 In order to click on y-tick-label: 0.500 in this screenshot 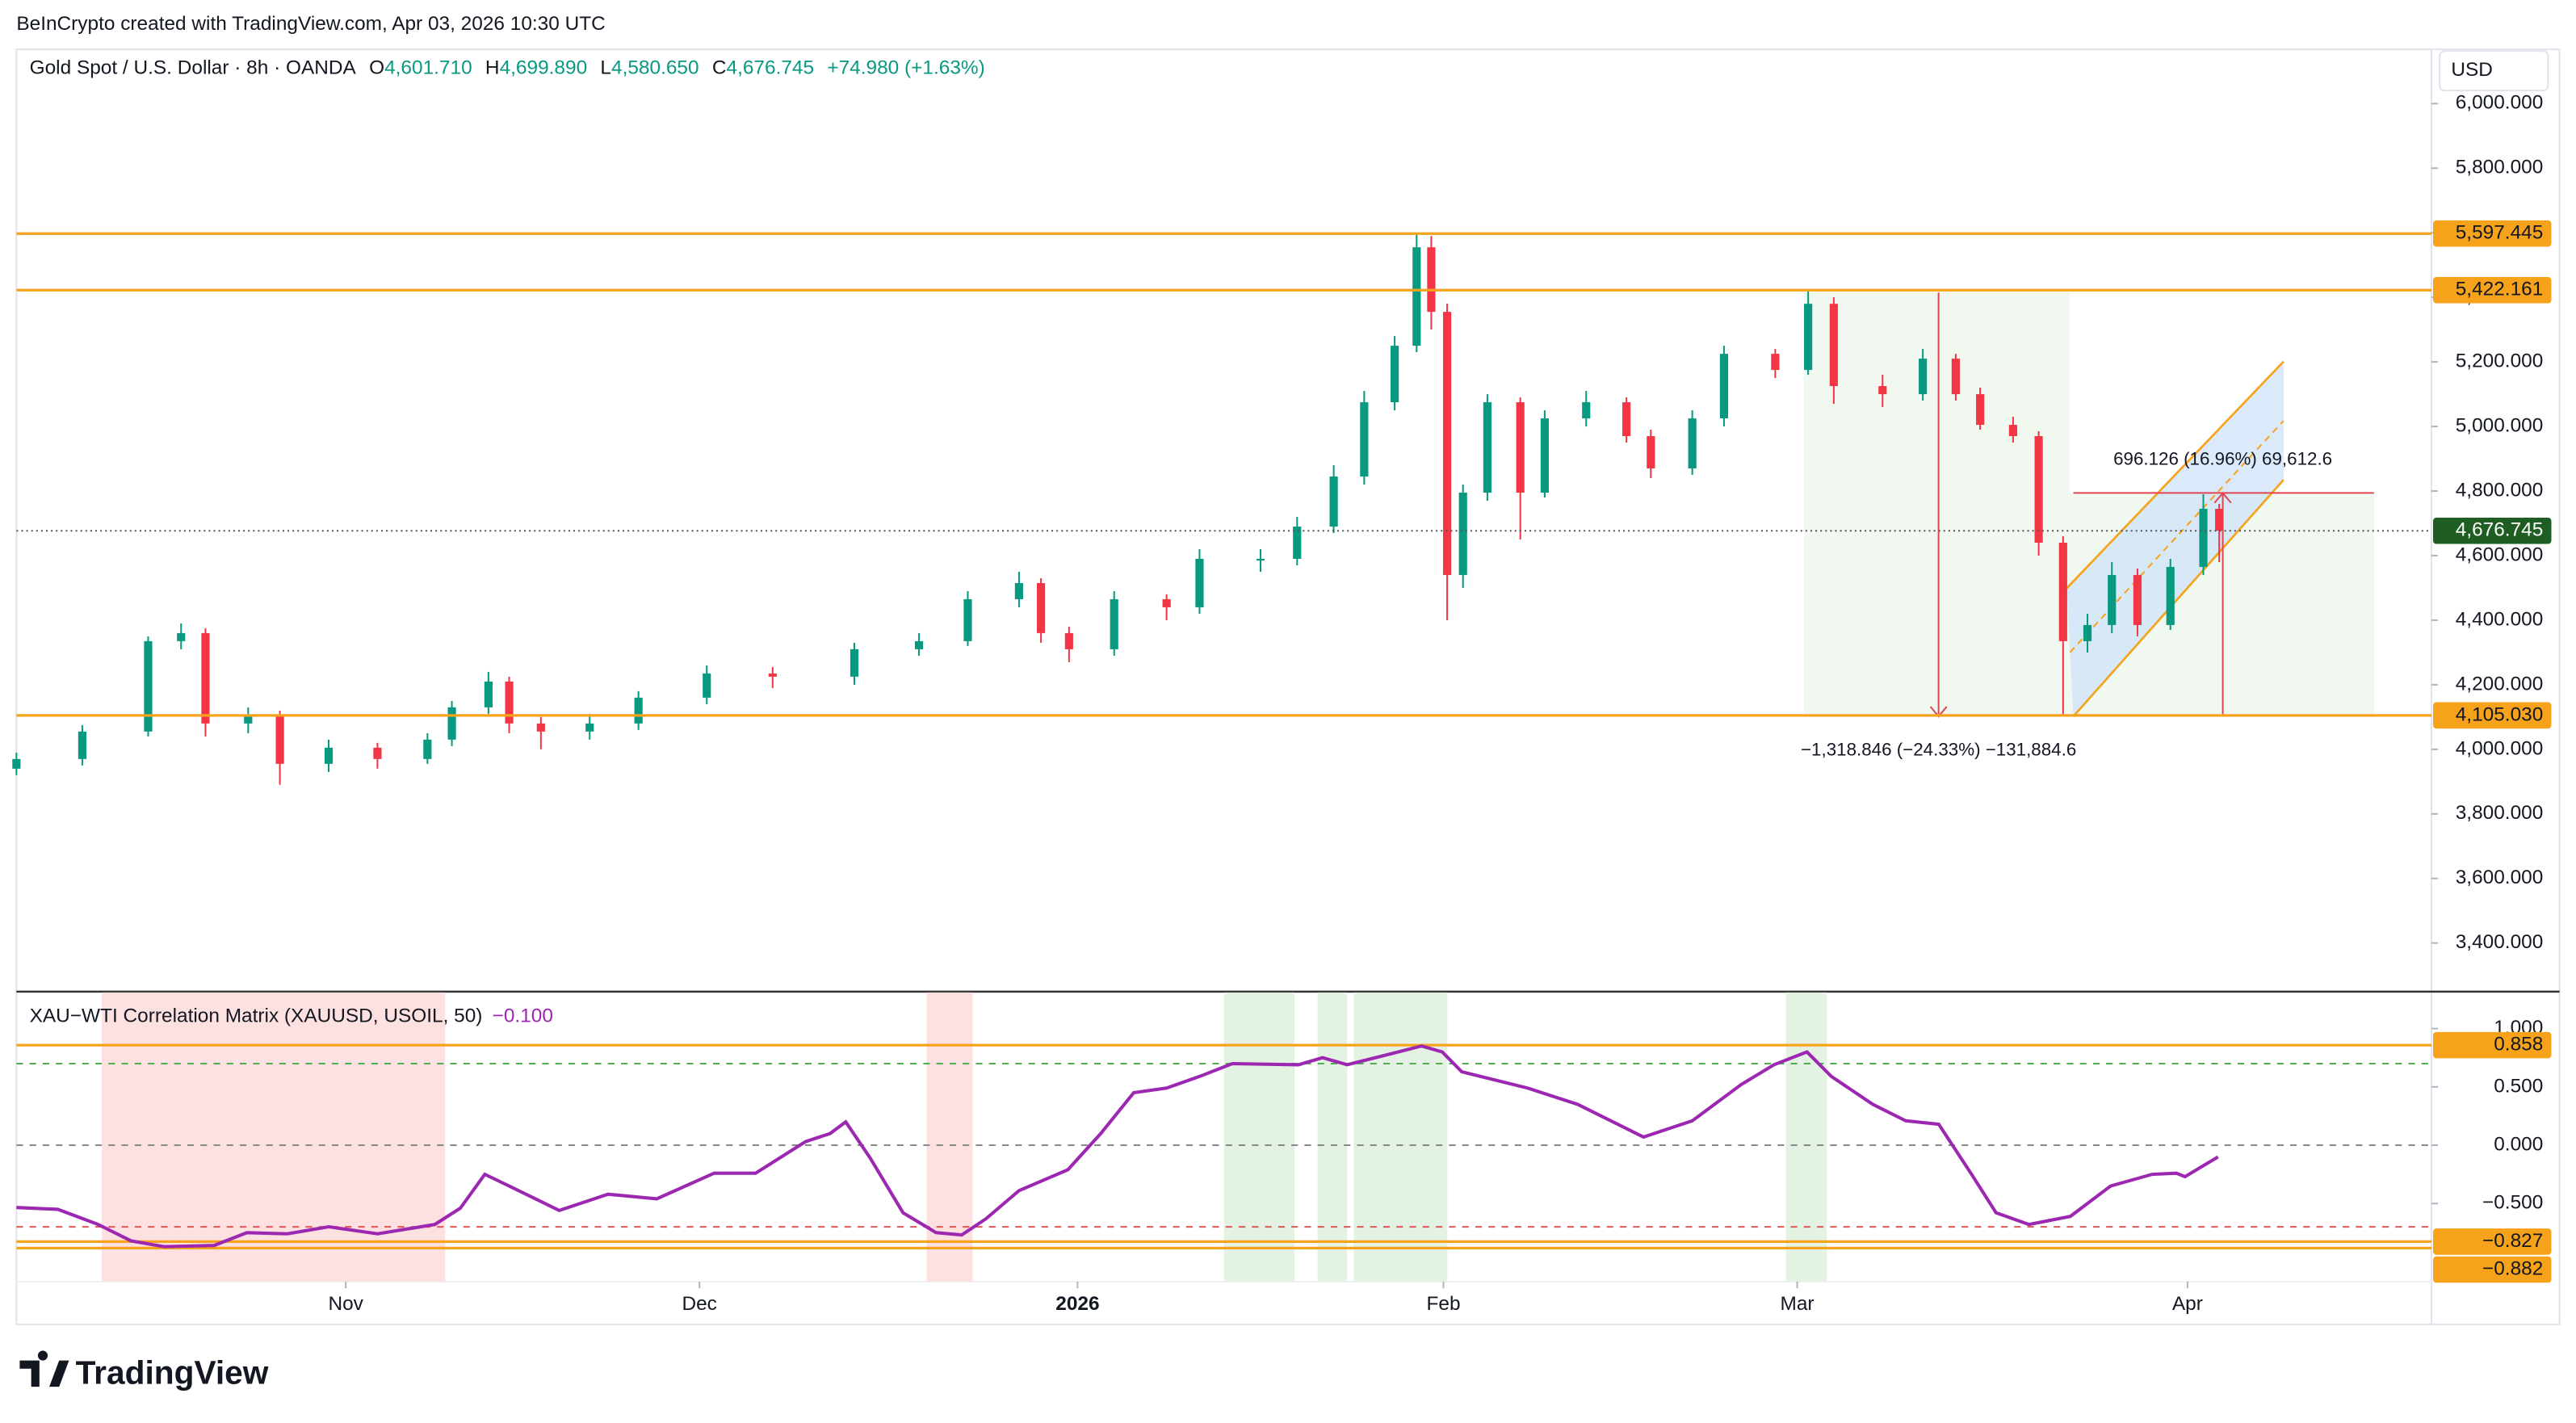, I will do `click(2518, 1086)`.